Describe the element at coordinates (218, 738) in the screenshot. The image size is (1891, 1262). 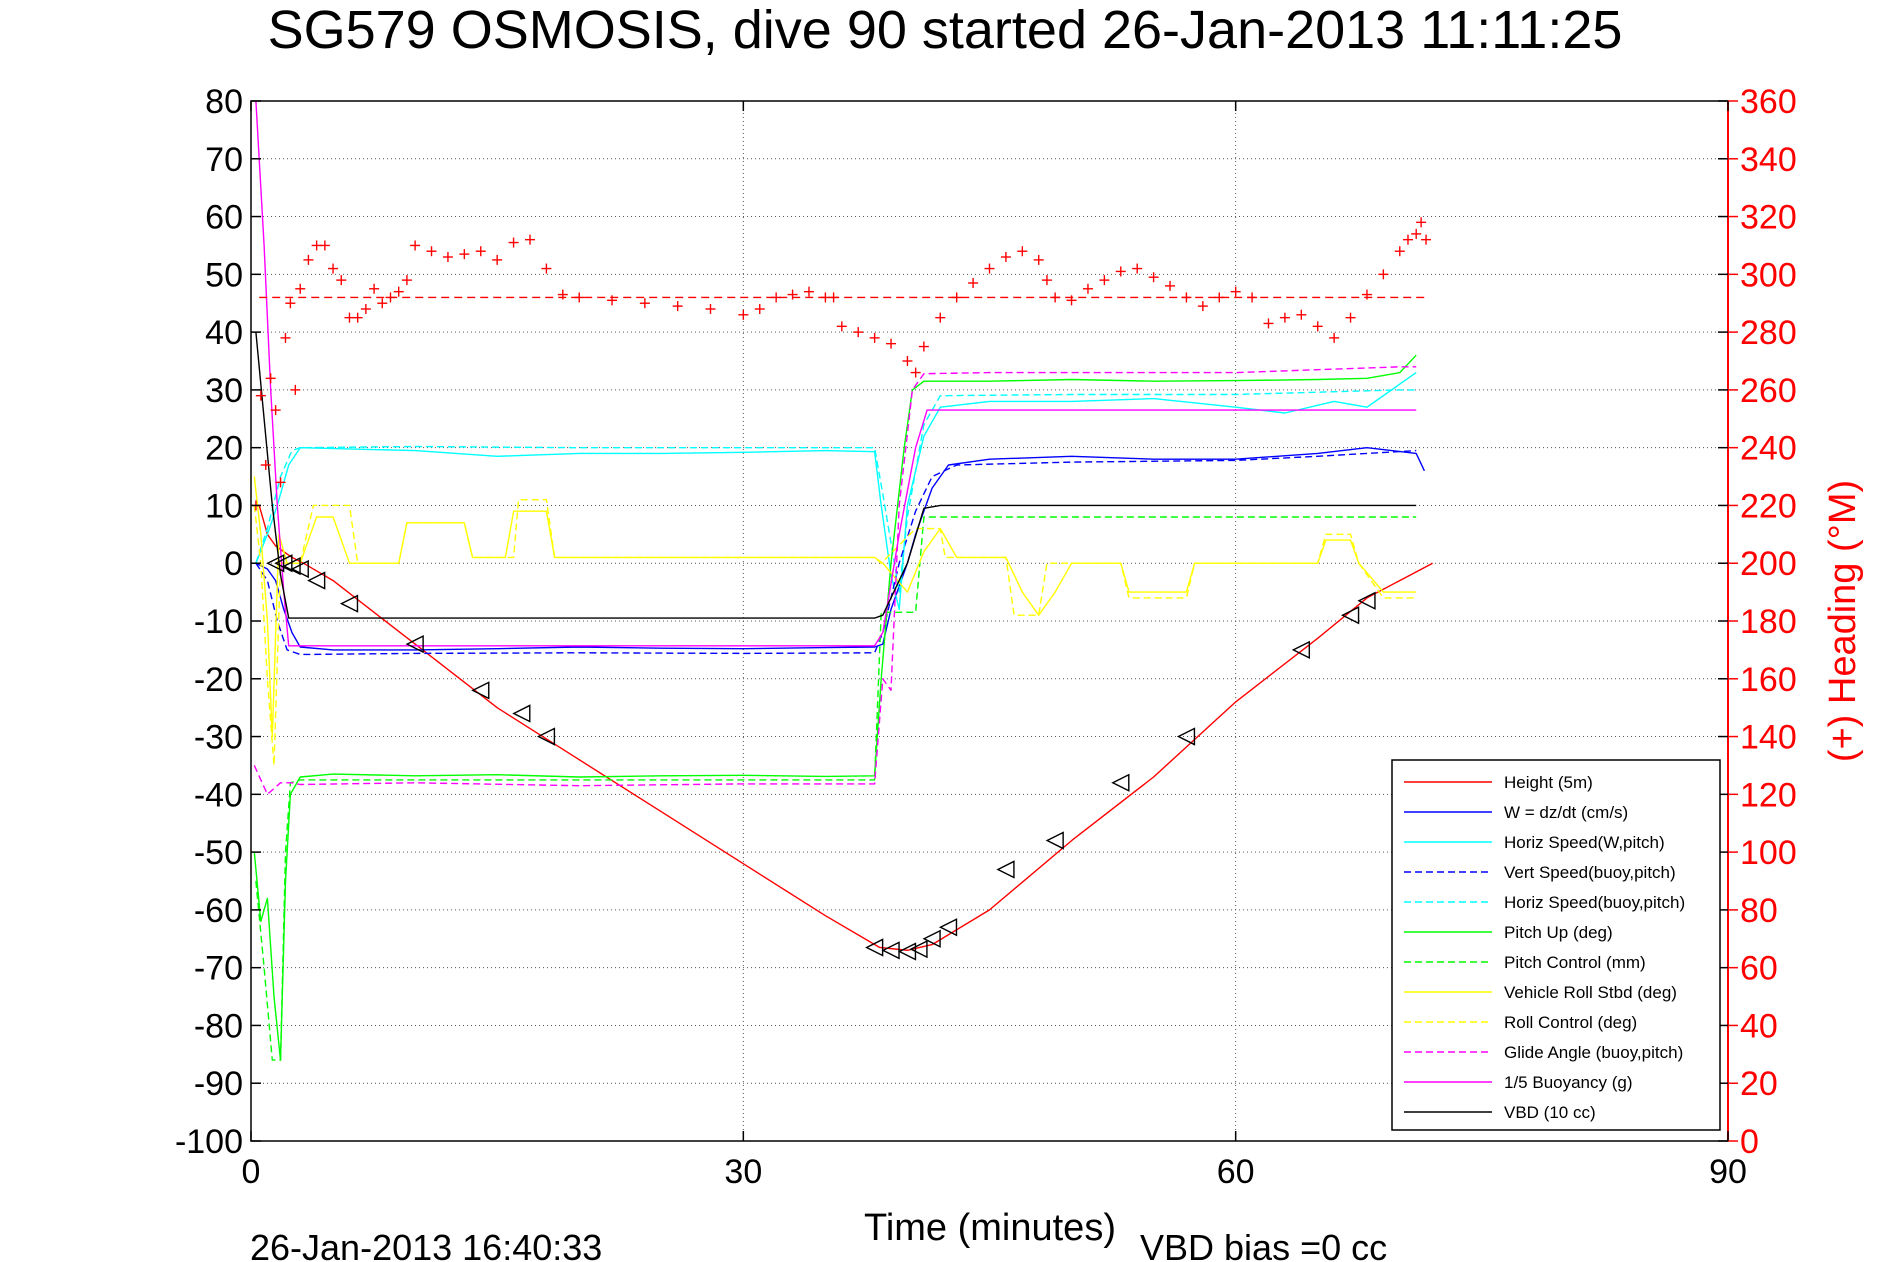
I see `left-tick-label: -30` at that location.